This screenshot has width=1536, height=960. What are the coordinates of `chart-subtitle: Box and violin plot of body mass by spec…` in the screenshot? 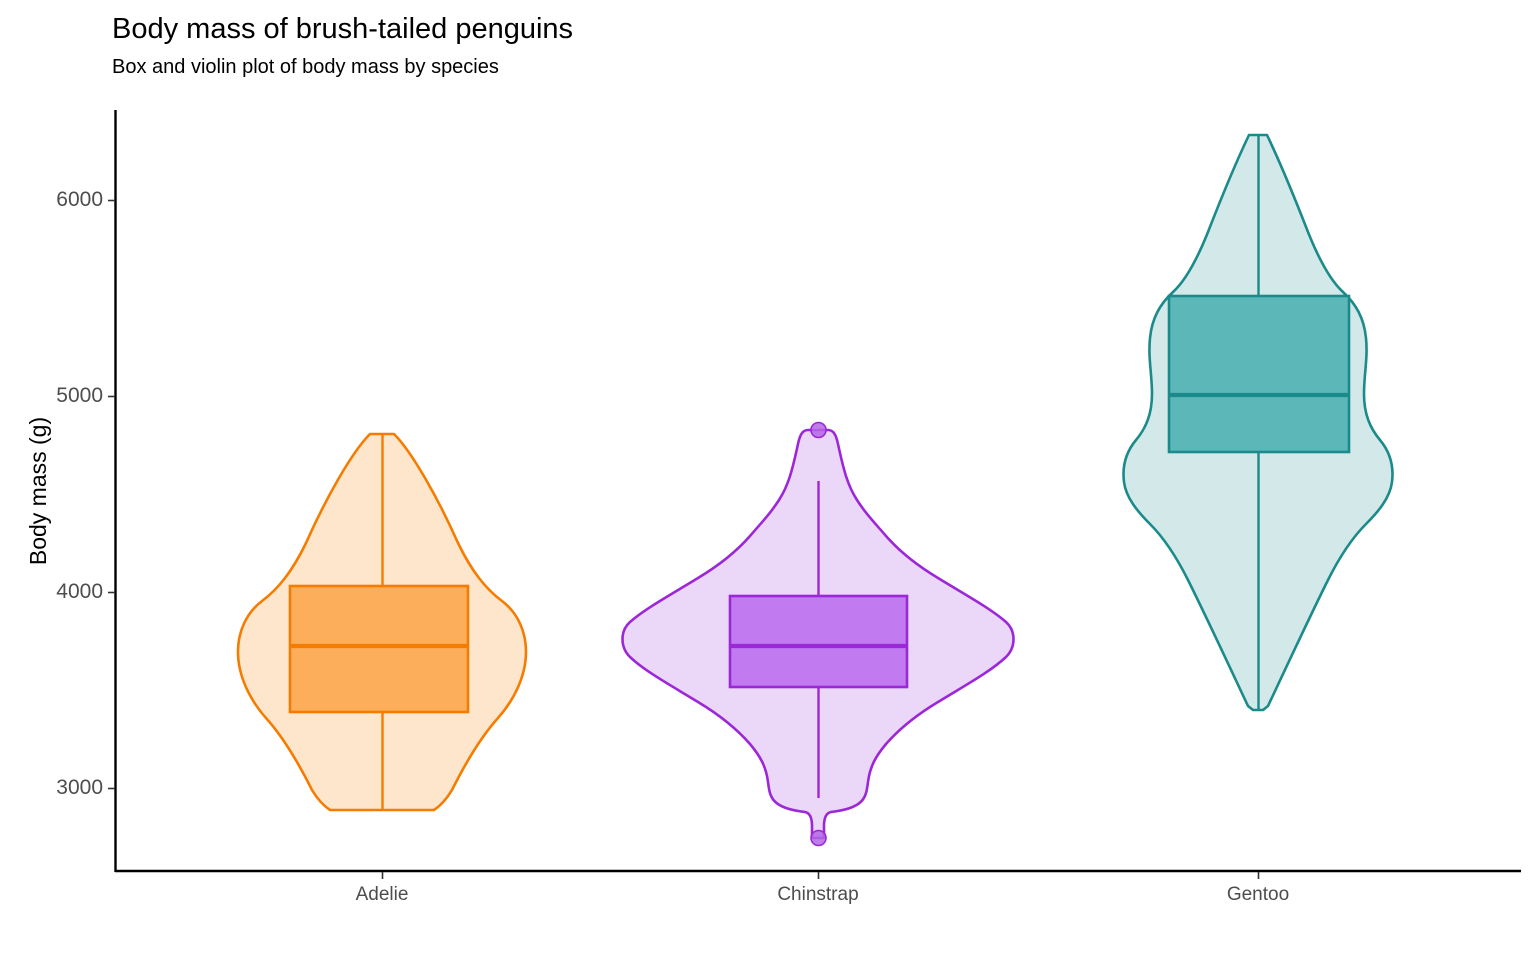 It's located at (305, 67).